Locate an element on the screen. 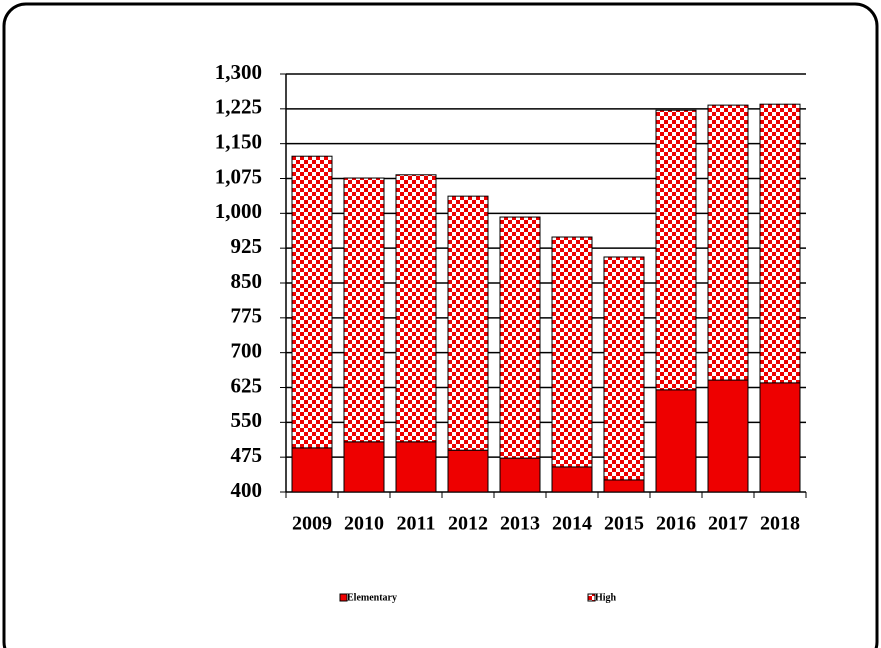 The height and width of the screenshot is (648, 881). x-tick-label: 2017 is located at coordinates (728, 524).